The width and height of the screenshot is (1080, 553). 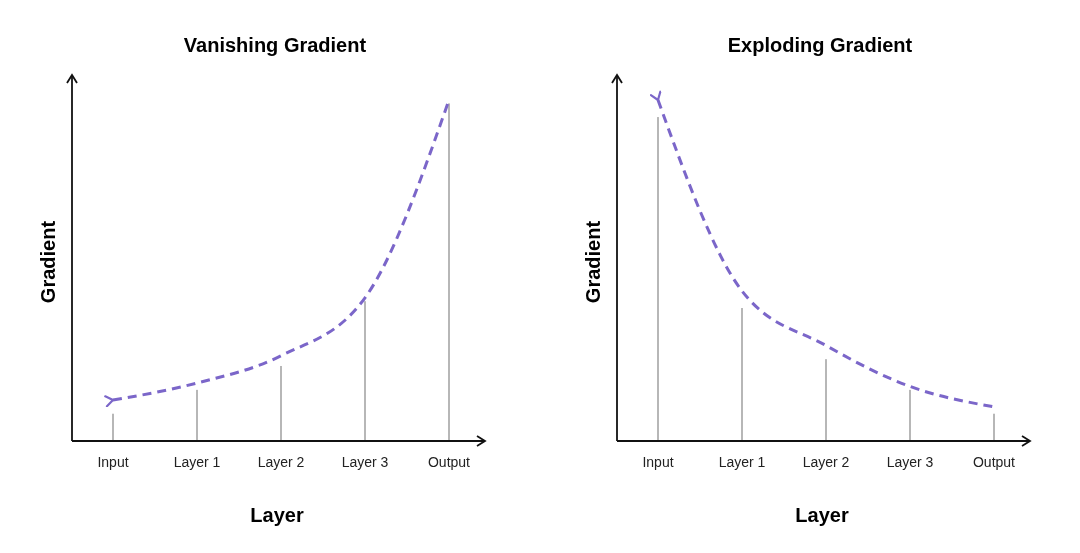 I want to click on chart-title: Exploding Gradient, so click(x=820, y=45).